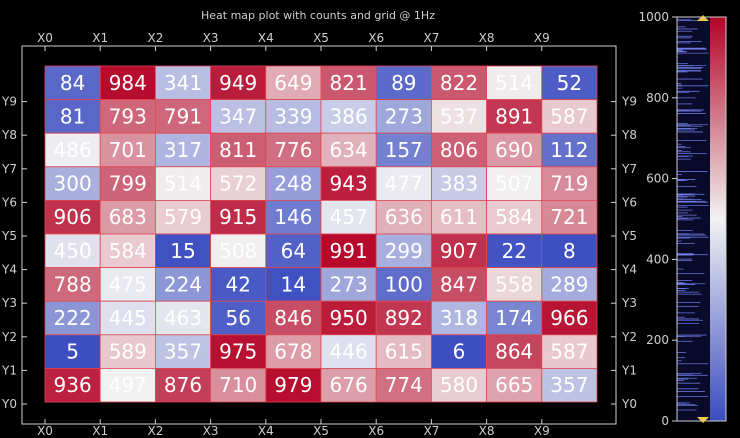  I want to click on cell-value-label: 943, so click(349, 184).